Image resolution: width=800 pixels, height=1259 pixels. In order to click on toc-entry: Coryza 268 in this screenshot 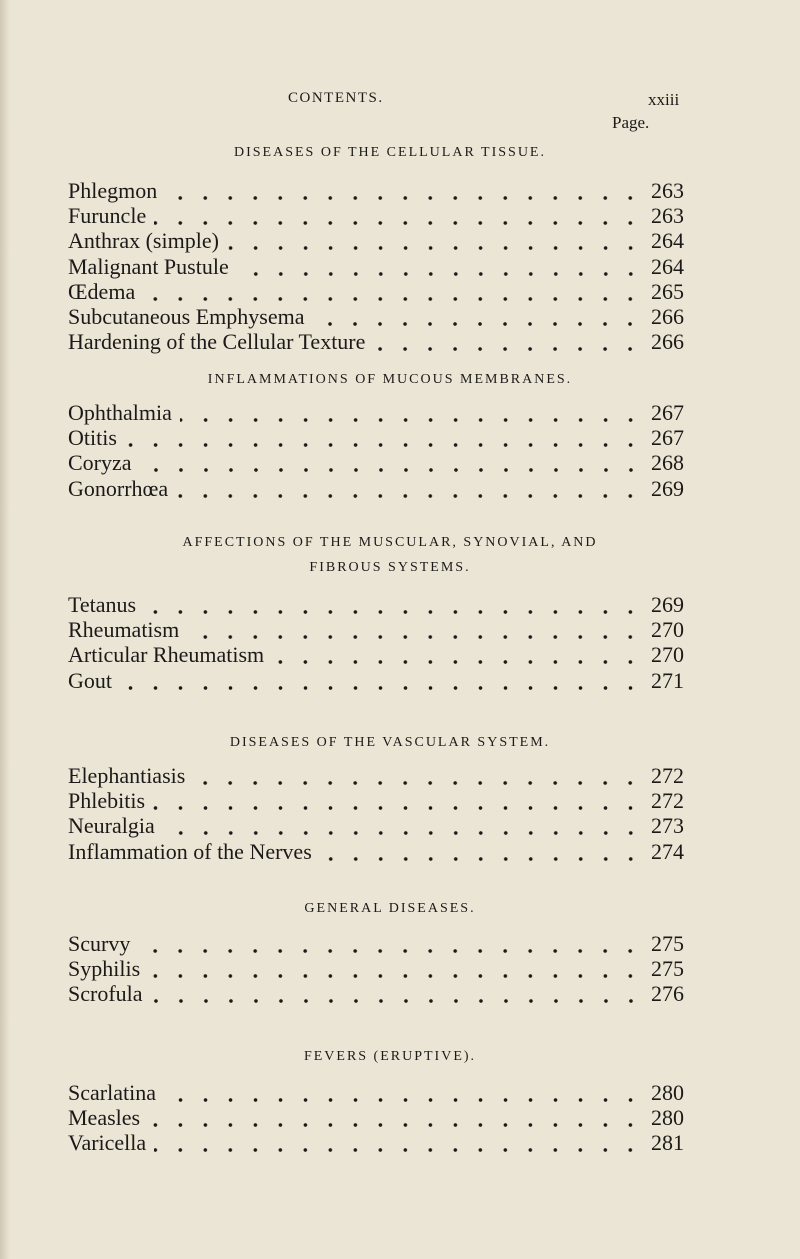, I will do `click(376, 463)`.